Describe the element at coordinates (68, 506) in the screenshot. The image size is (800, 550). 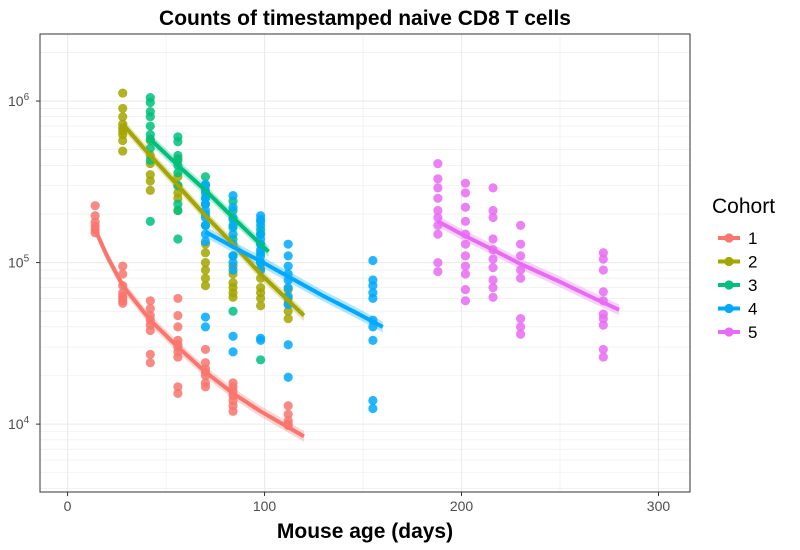
I see `x-tick-label: 0` at that location.